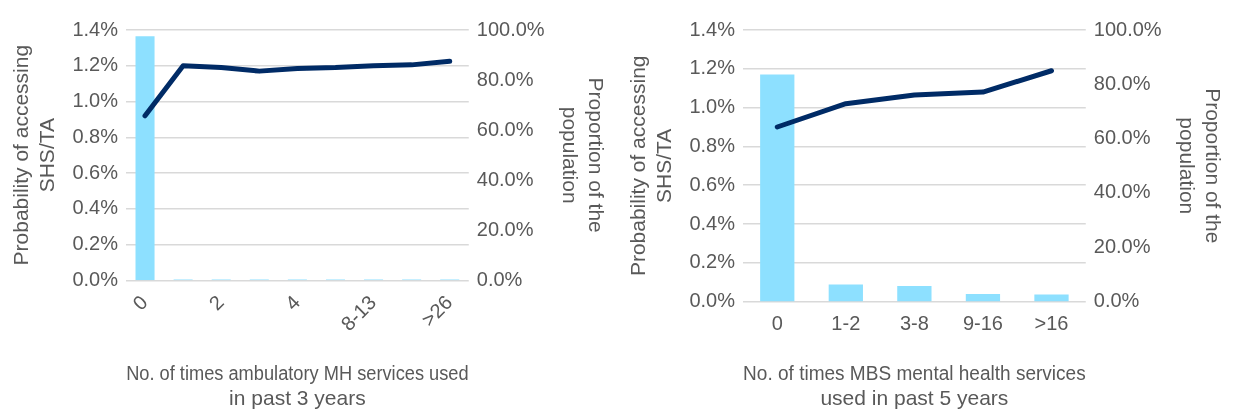 The image size is (1234, 416). Describe the element at coordinates (846, 323) in the screenshot. I see `x-tick-label: 1-2` at that location.